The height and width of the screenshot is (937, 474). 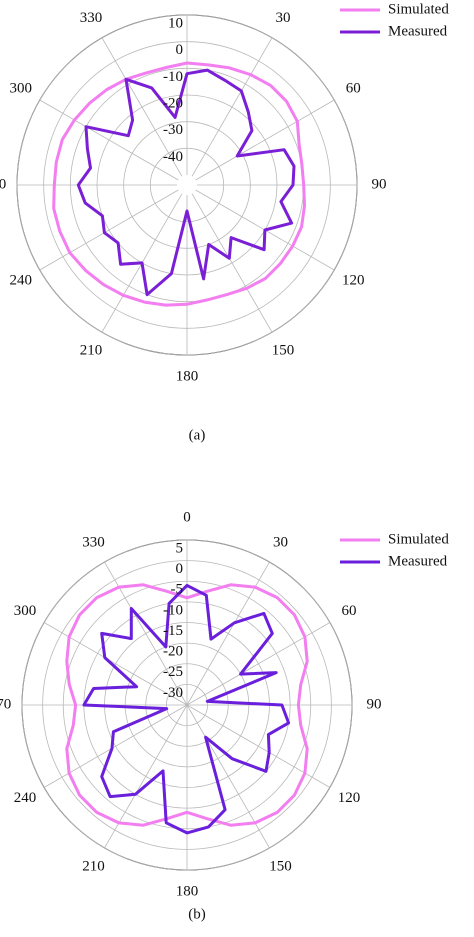 I want to click on r-tick-label: -15, so click(x=173, y=631).